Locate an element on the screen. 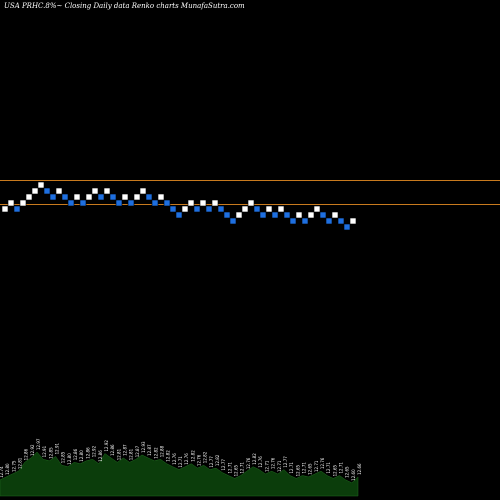 The image size is (500, 500). volume-label: 12.97 is located at coordinates (38, 444).